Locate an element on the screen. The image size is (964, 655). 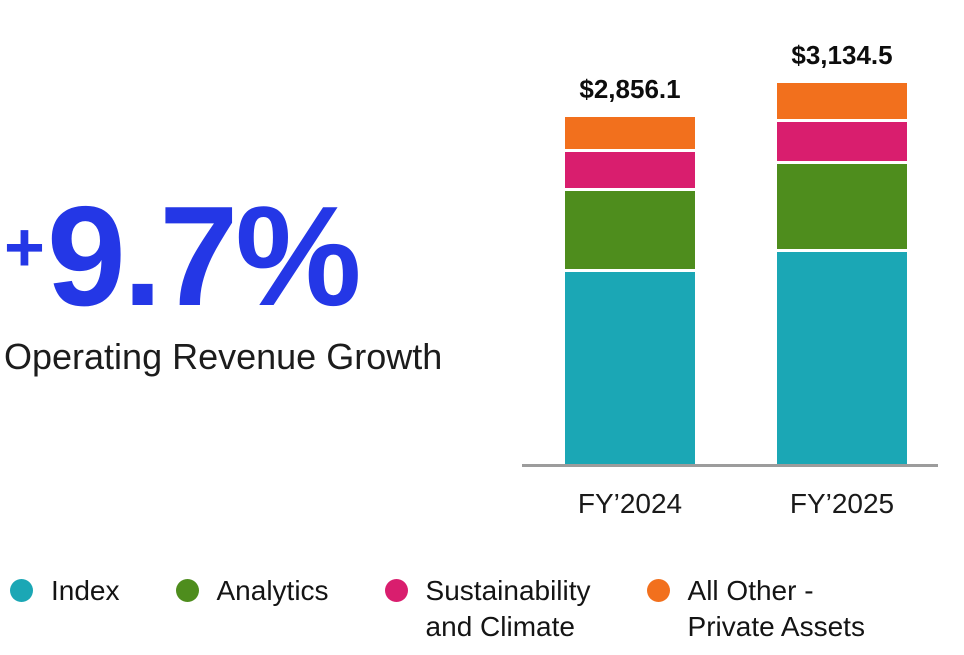
legend-item-sustainability-and-climate: Sustainability and Climate is located at coordinates (487, 609).